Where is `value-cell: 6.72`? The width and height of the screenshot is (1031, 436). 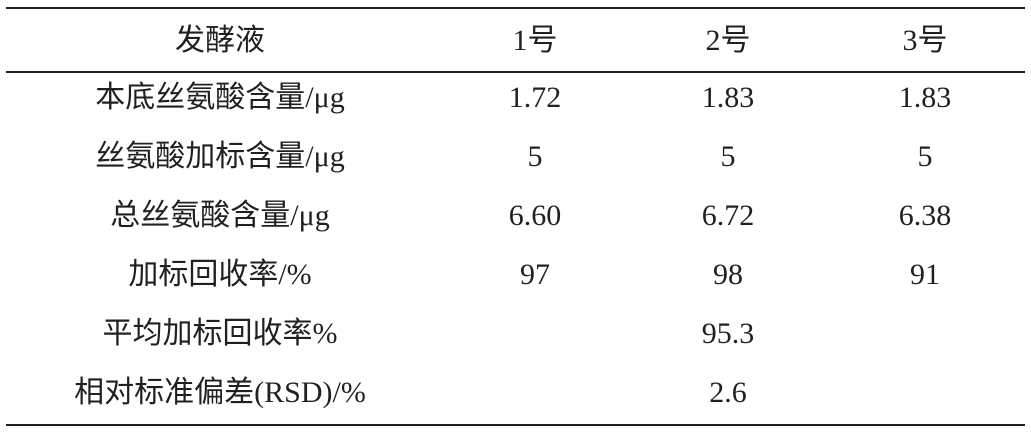
value-cell: 6.72 is located at coordinates (728, 215).